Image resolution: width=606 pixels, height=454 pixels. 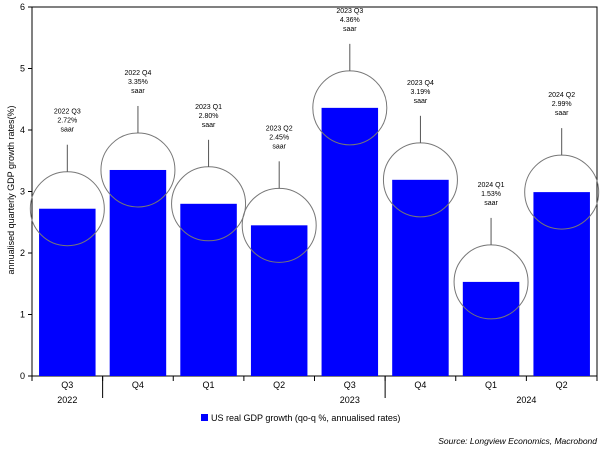 What do you see at coordinates (22, 130) in the screenshot?
I see `y-tick-label: 4` at bounding box center [22, 130].